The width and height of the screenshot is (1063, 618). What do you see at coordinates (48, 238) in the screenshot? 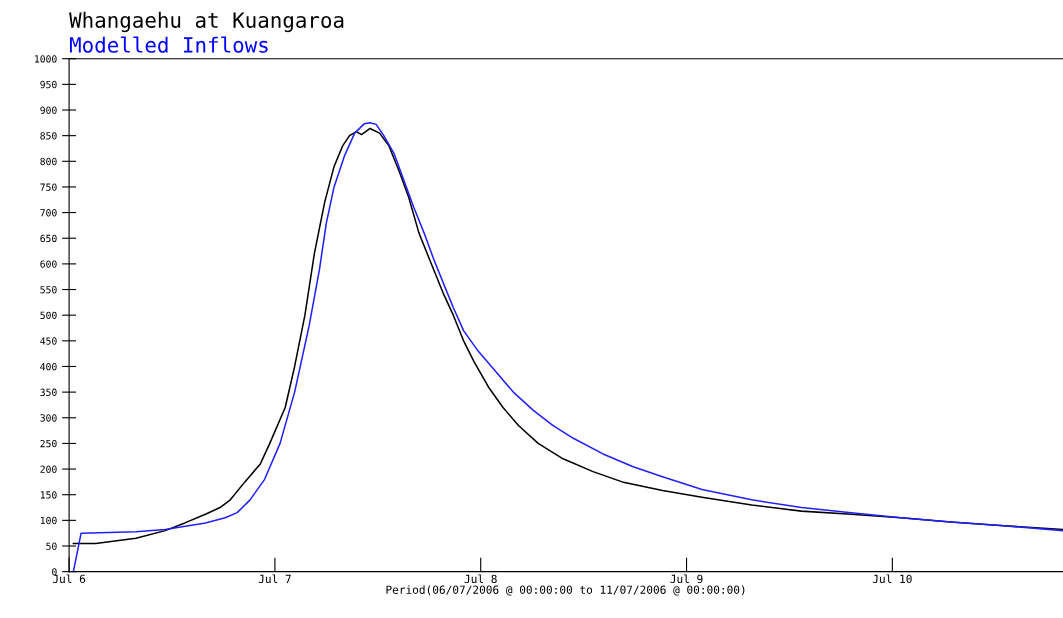
I see `y-tick-label: 650` at bounding box center [48, 238].